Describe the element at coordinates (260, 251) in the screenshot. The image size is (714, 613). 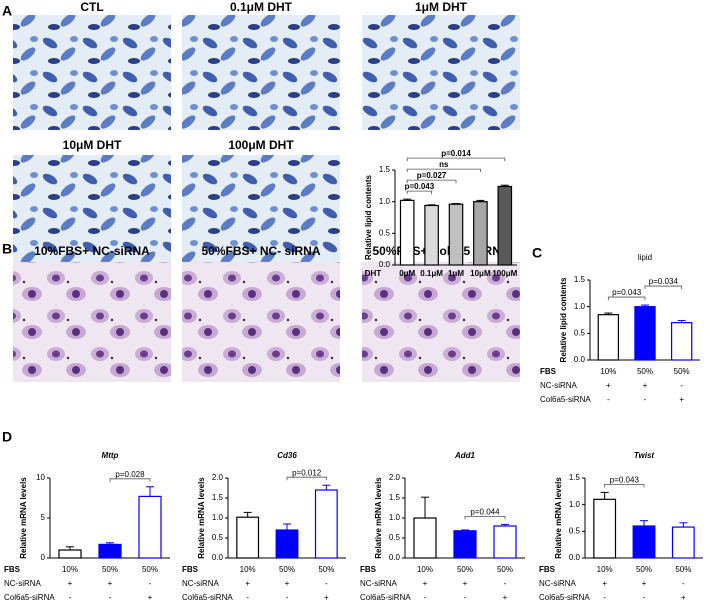
I see `image-title: 50%FBS+ NC- siRNA` at that location.